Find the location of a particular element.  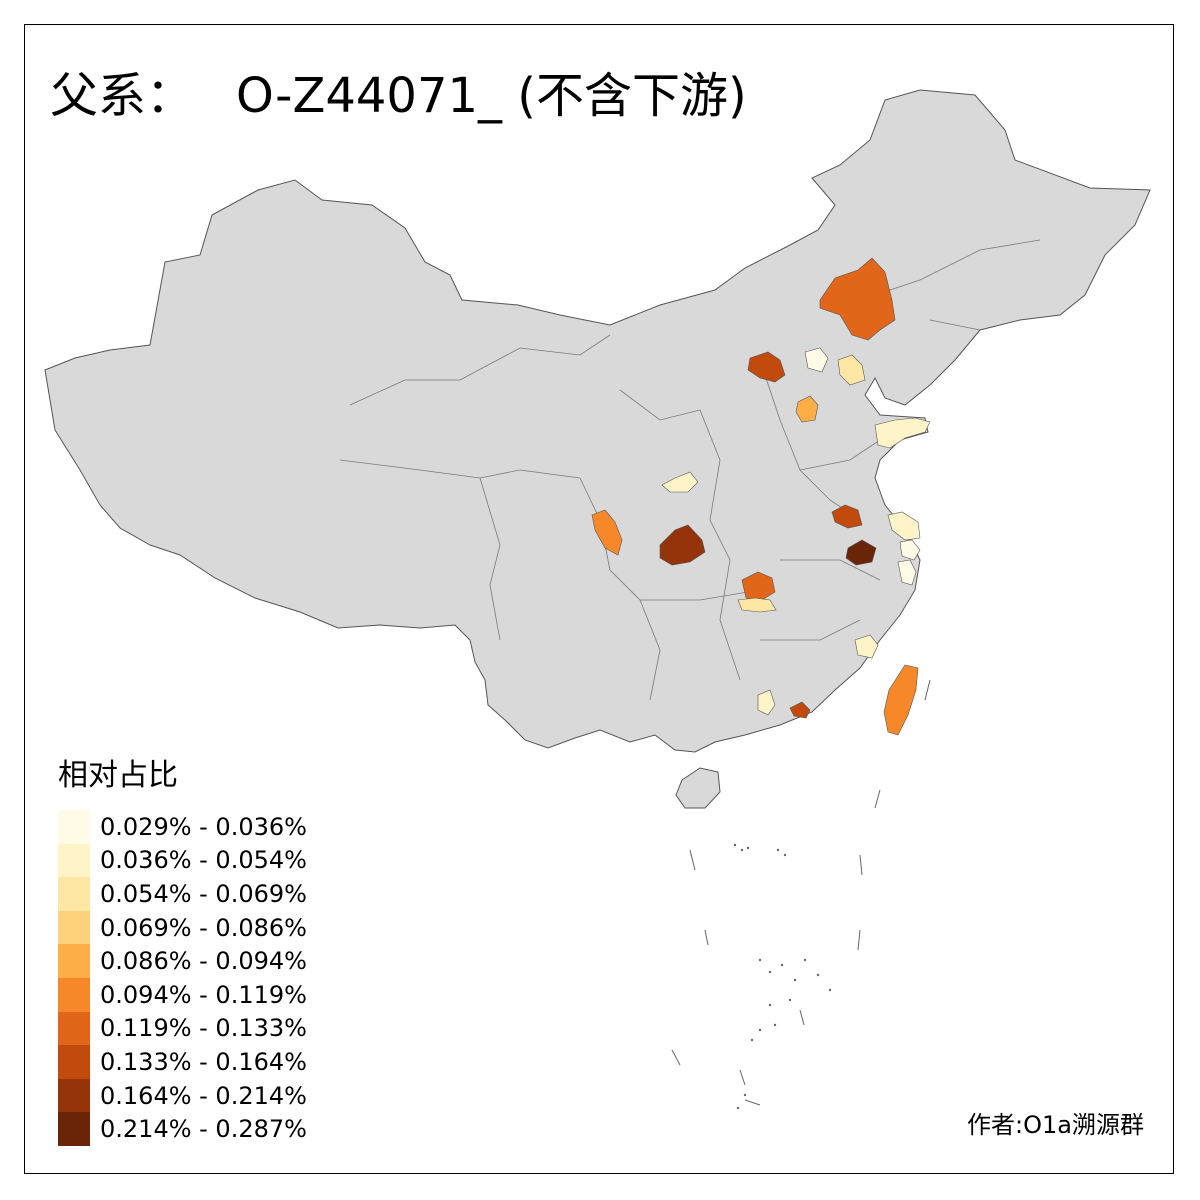

legend-label: 0.069% - 0.086% is located at coordinates (203, 927).